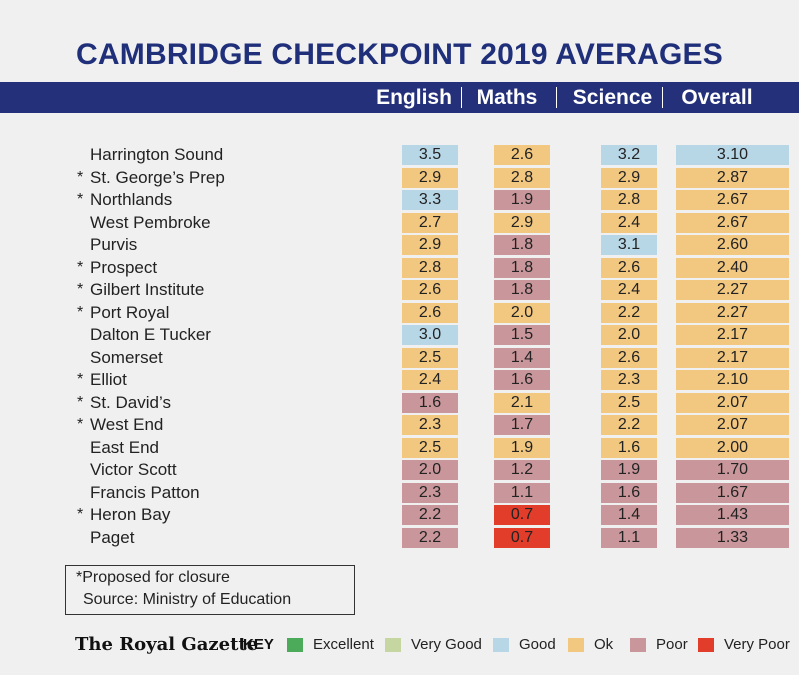 This screenshot has height=675, width=799. Describe the element at coordinates (414, 97) in the screenshot. I see `column-header-english: English` at that location.